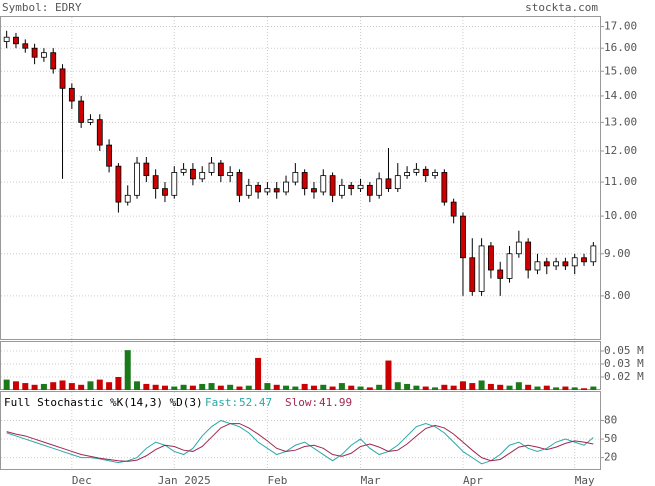  Describe the element at coordinates (42, 7) in the screenshot. I see `symbol: Symbol: EDRY` at that location.